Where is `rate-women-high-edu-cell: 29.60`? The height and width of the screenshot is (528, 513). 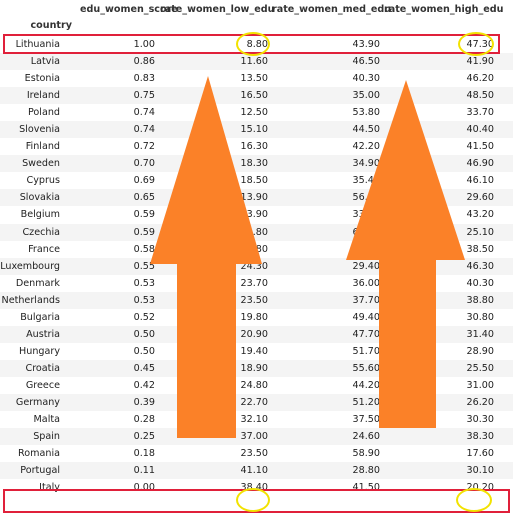 rate-women-high-edu-cell: 29.60 is located at coordinates (480, 198).